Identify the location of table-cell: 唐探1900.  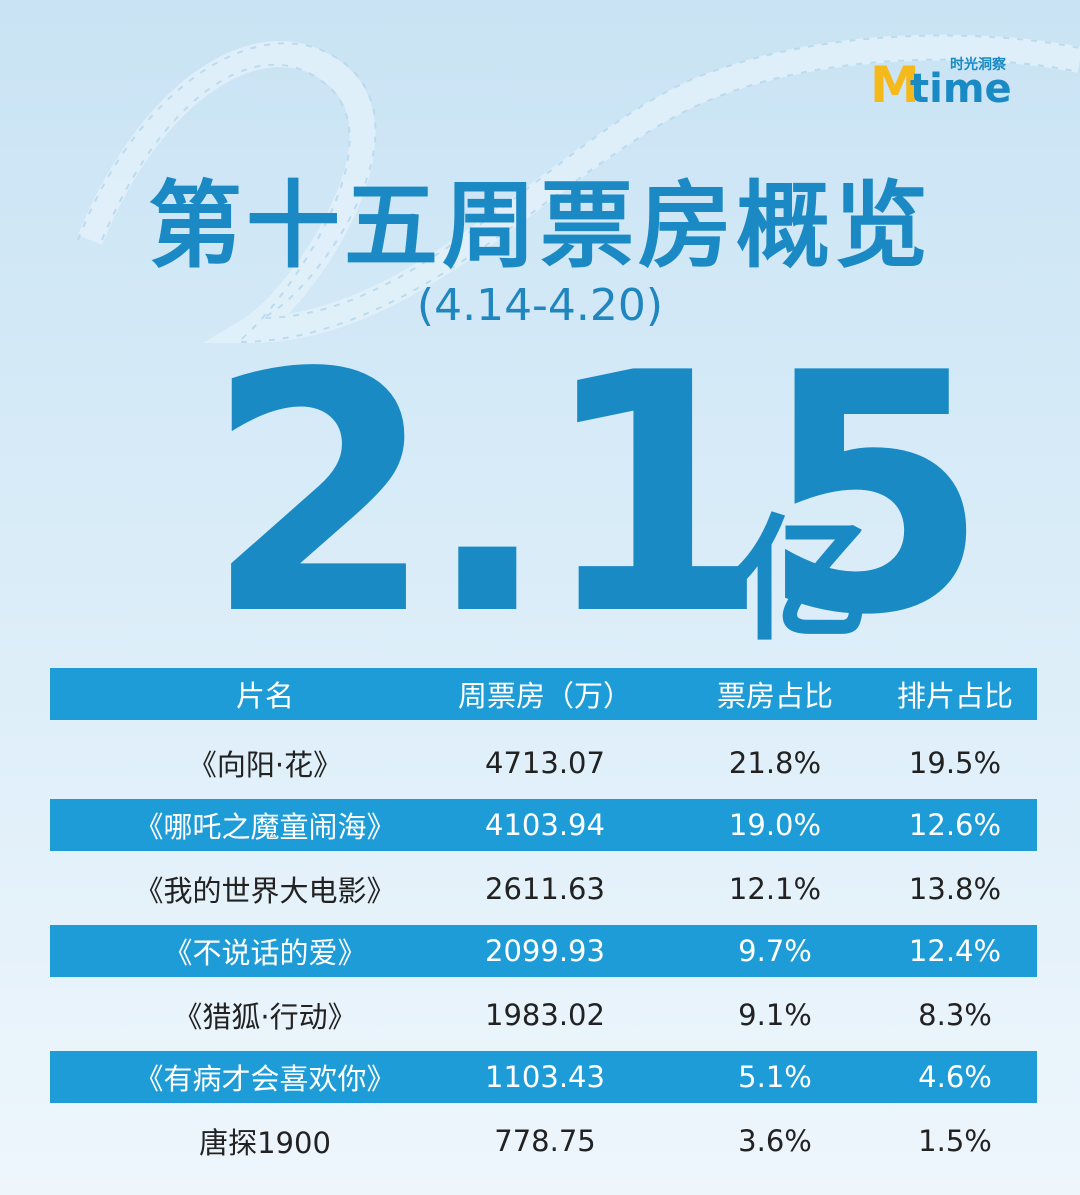
(265, 1142).